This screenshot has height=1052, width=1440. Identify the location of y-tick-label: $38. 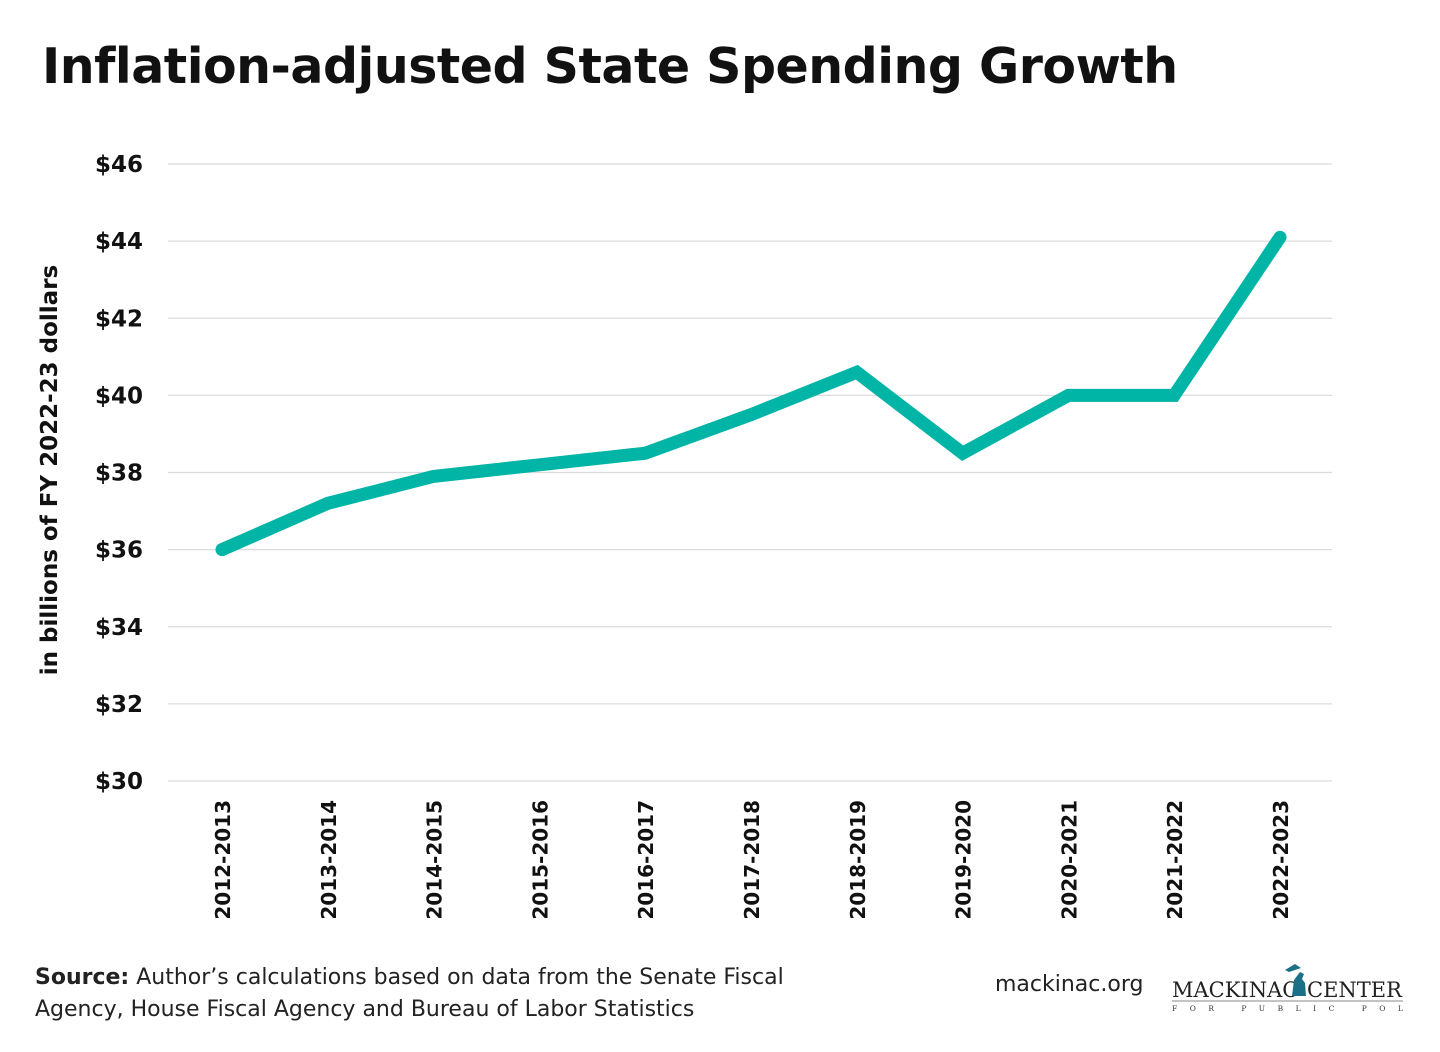
(119, 474).